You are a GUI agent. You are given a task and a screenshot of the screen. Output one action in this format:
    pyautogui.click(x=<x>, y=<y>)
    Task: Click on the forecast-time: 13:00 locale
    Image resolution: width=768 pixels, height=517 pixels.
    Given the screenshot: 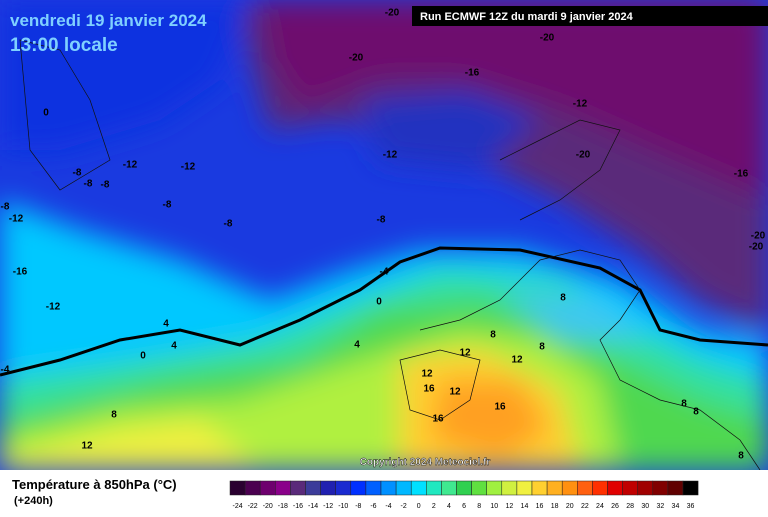 What is the action you would take?
    pyautogui.click(x=64, y=45)
    